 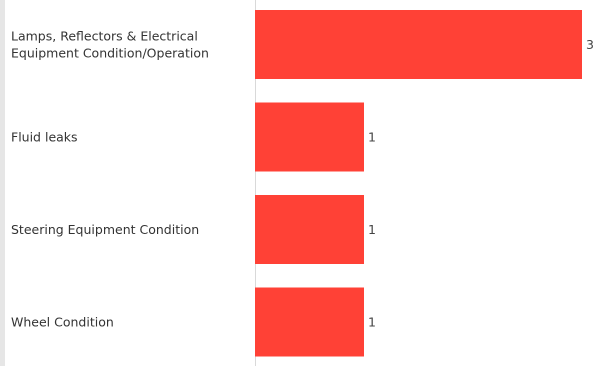 What do you see at coordinates (2, 183) in the screenshot?
I see `left-rule` at bounding box center [2, 183].